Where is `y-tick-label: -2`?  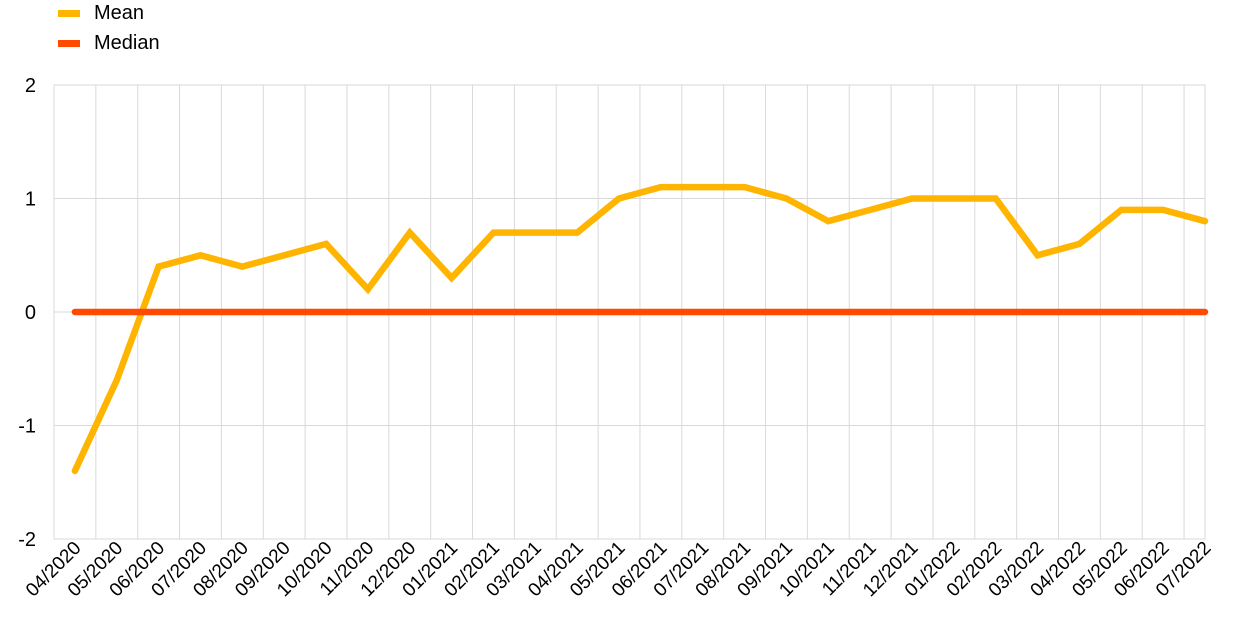
y-tick-label: -2 is located at coordinates (27, 540).